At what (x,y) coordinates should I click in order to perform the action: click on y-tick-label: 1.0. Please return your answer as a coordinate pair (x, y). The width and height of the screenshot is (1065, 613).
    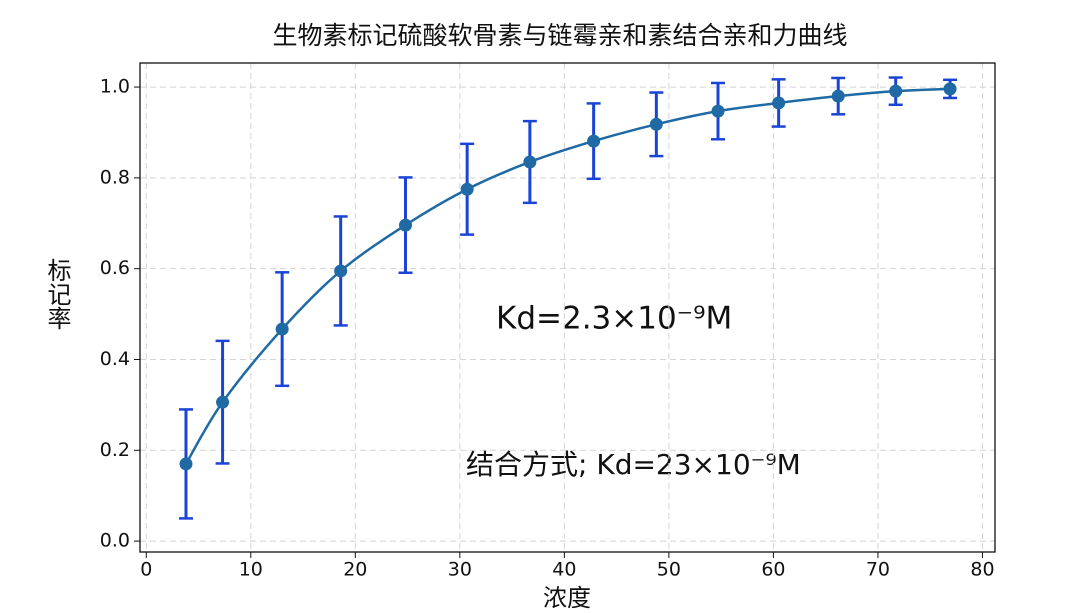
    Looking at the image, I should click on (115, 87).